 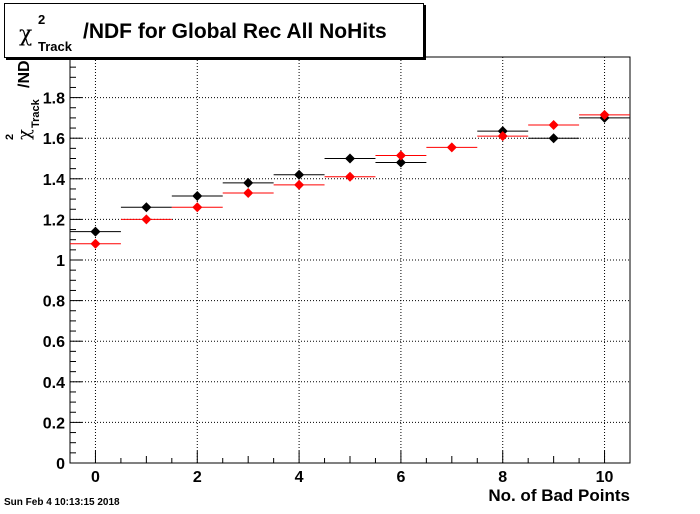 What do you see at coordinates (235, 31) in the screenshot?
I see `title-text: /NDF for Global Rec All NoHits` at bounding box center [235, 31].